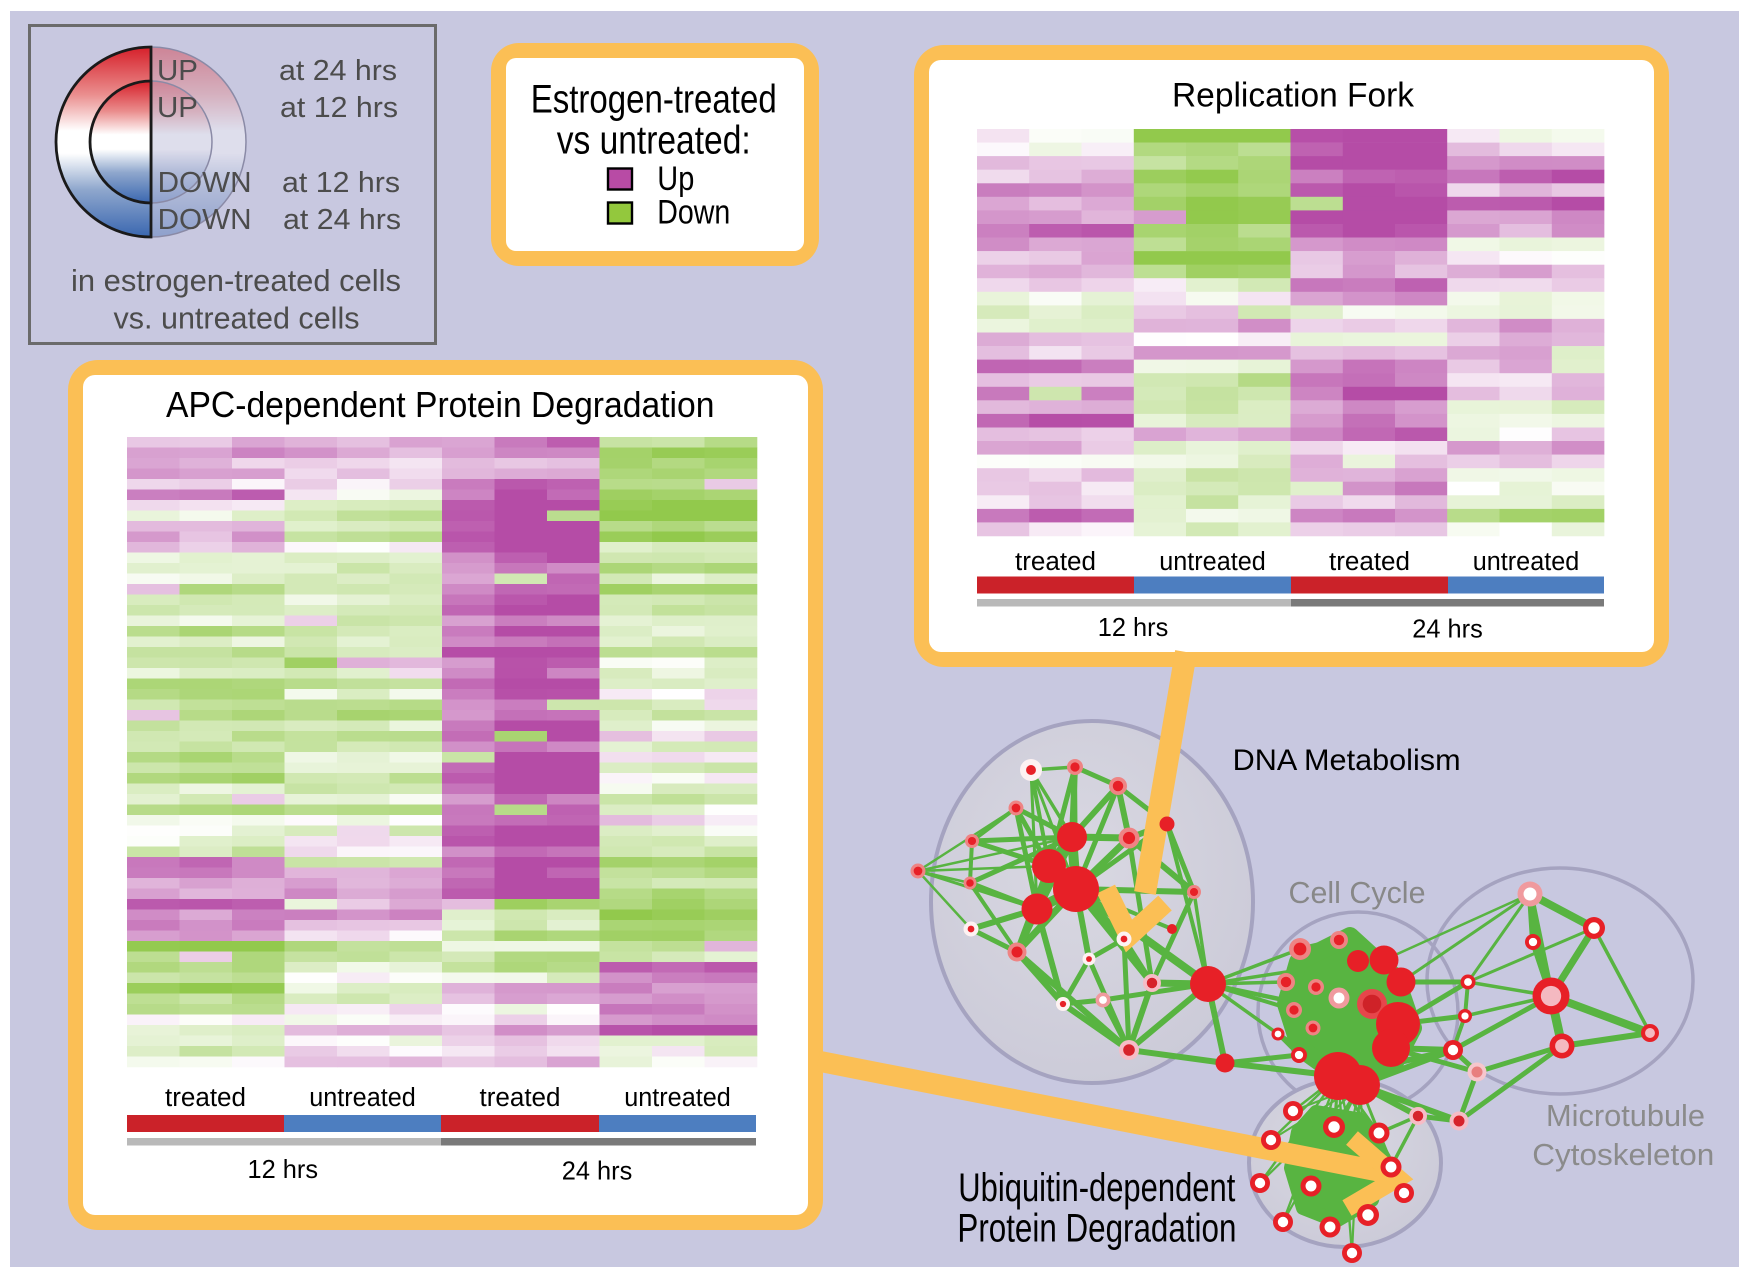 This screenshot has width=1750, height=1279. What do you see at coordinates (236, 280) in the screenshot?
I see `svg-text: in estrogen-treated cells` at bounding box center [236, 280].